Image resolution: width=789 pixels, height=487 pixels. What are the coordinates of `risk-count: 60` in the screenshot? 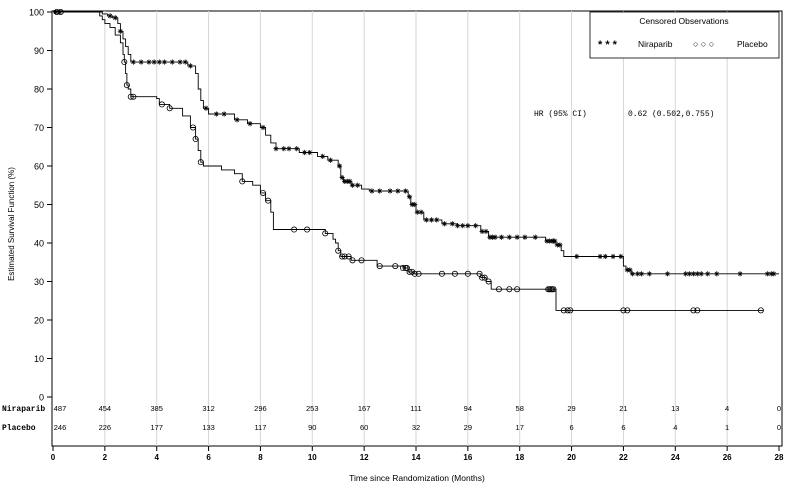 It's located at (364, 427).